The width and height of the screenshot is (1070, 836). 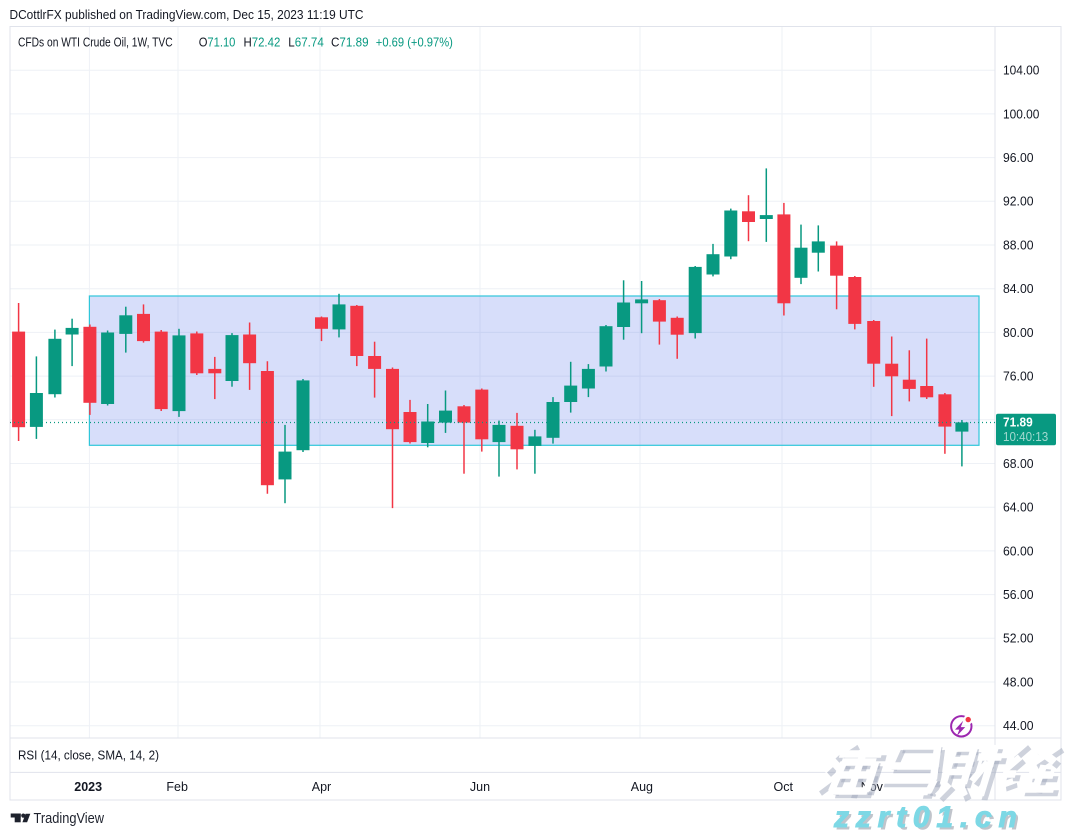 What do you see at coordinates (88, 787) in the screenshot?
I see `svg-text: 2023` at bounding box center [88, 787].